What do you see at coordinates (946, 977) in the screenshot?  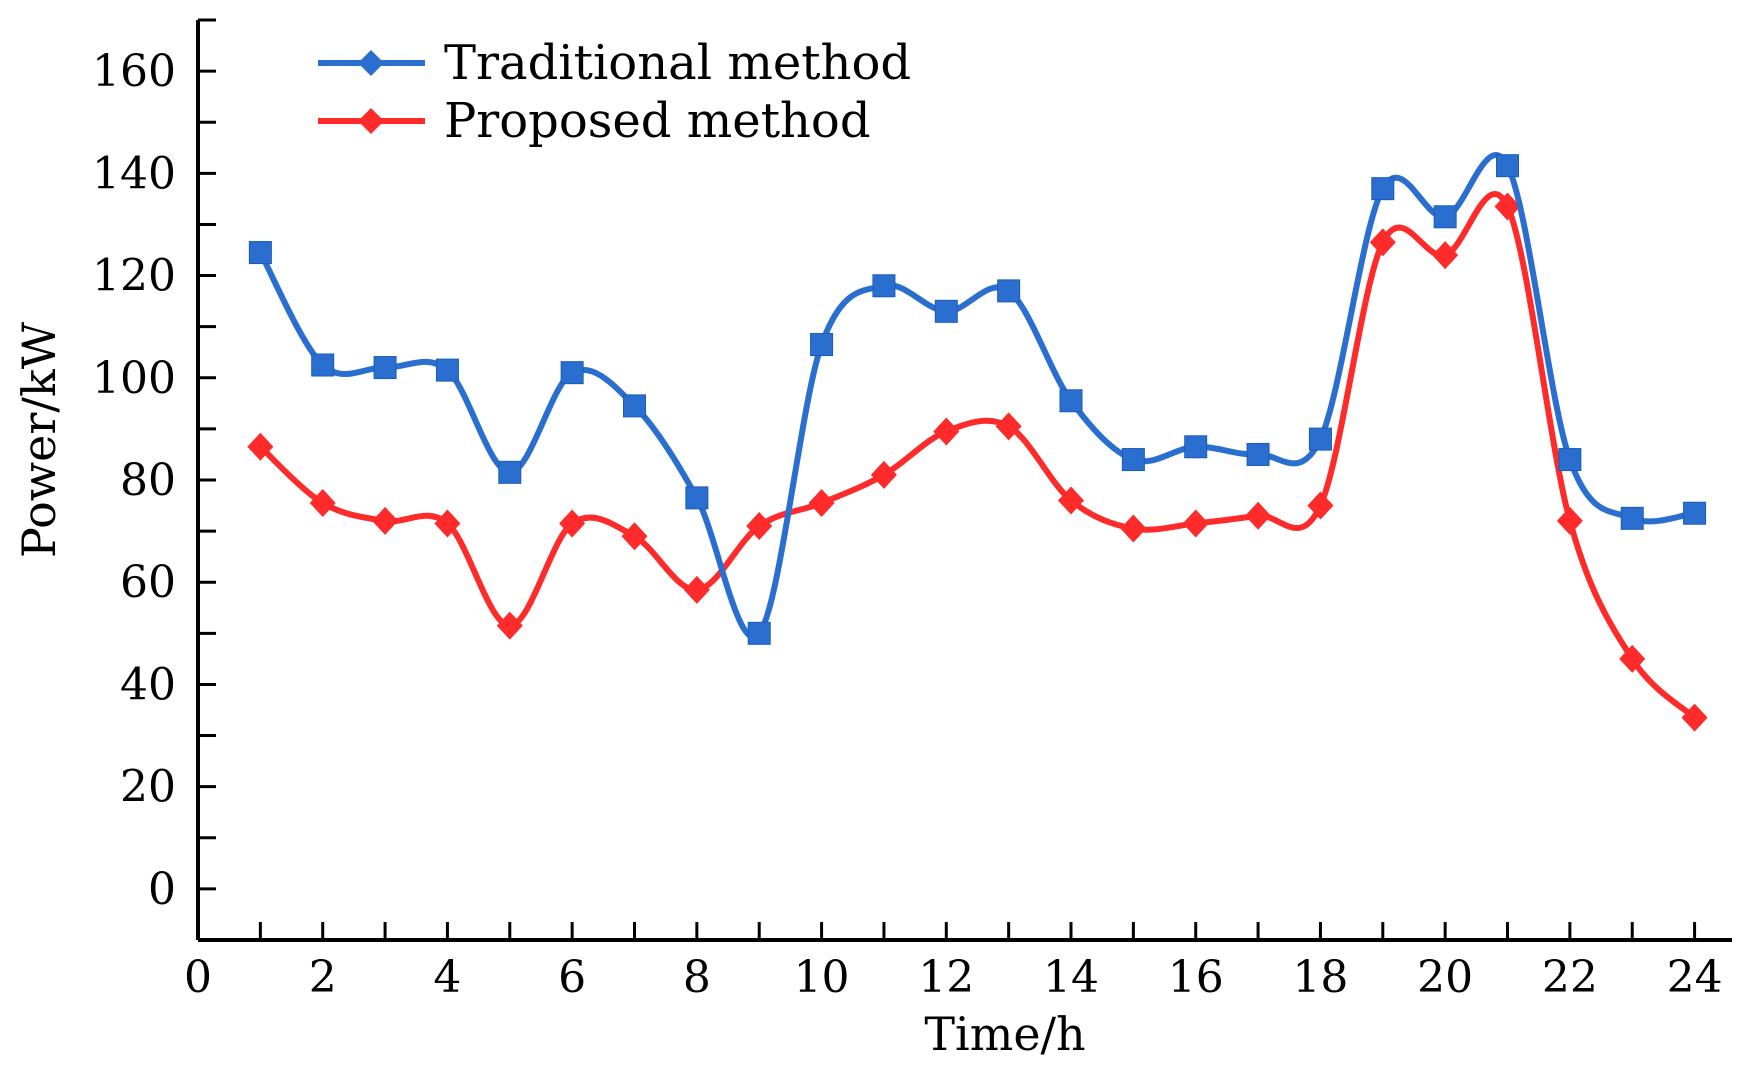 I see `x-tick-label: 12` at bounding box center [946, 977].